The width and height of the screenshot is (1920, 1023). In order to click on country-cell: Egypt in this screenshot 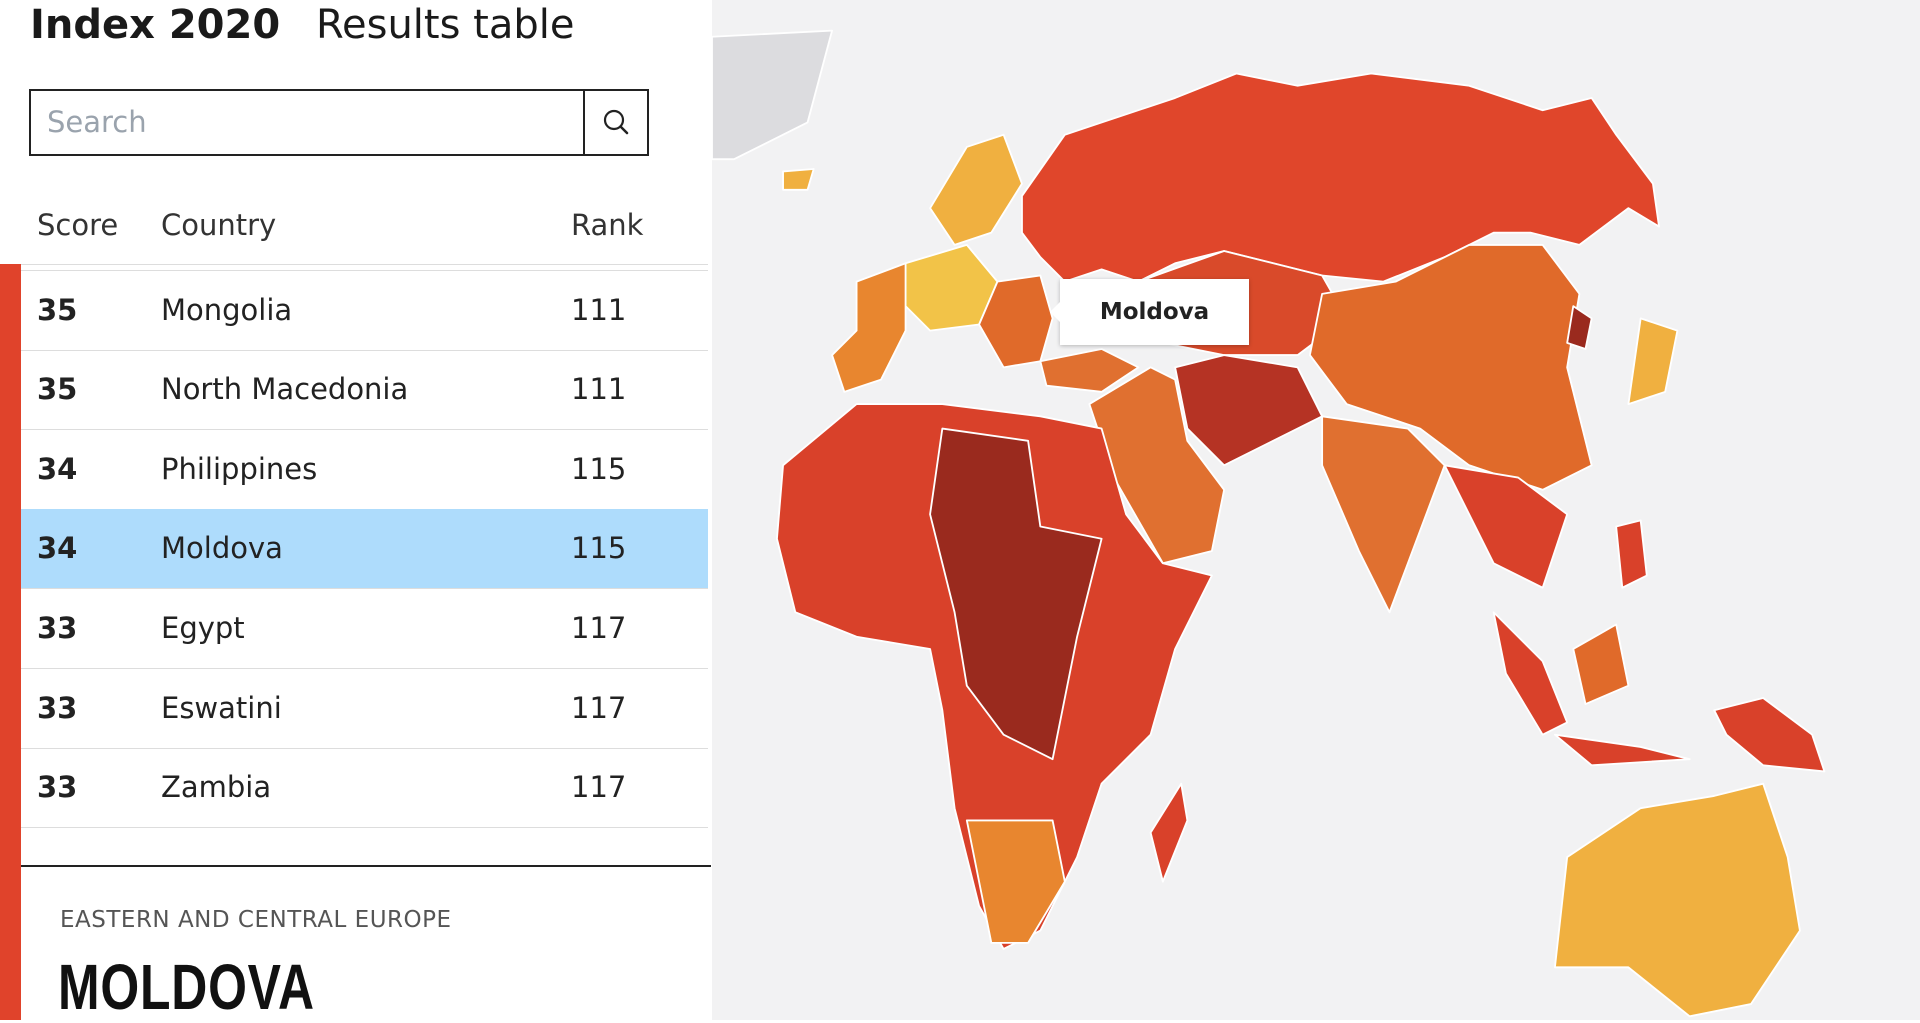, I will do `click(203, 628)`.